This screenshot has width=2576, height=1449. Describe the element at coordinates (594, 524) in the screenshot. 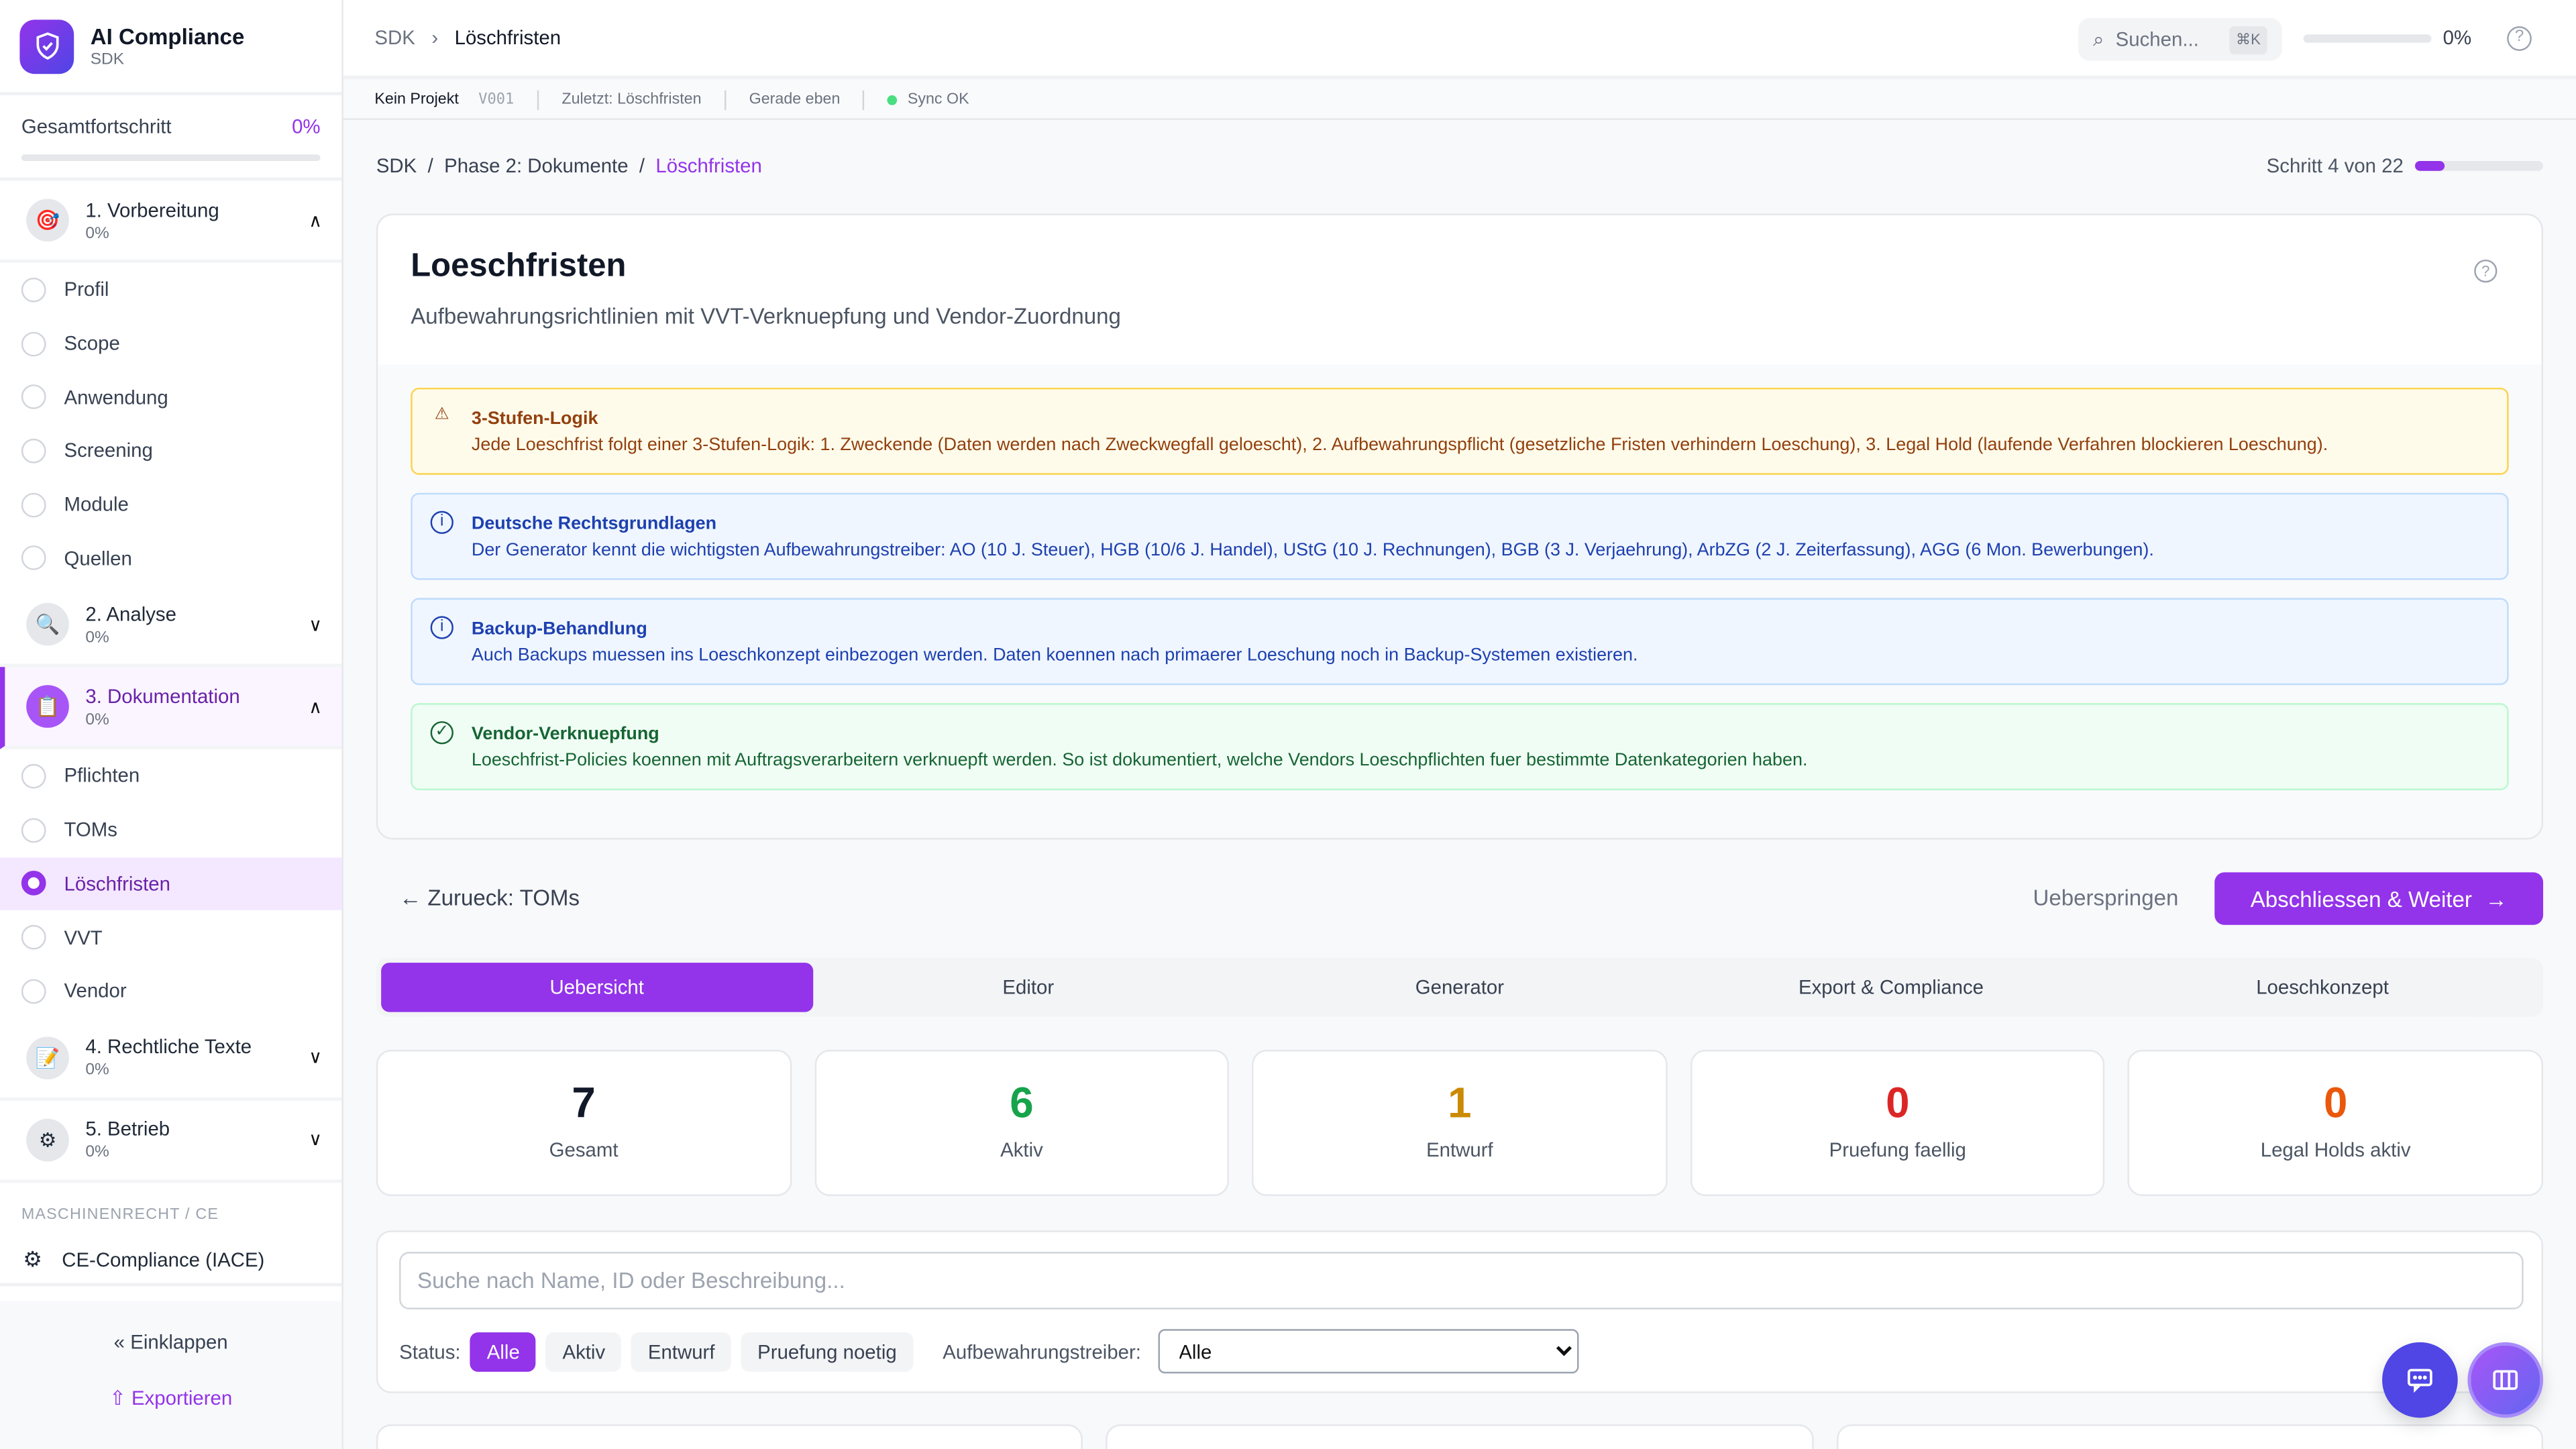

I see `alert-title: Deutsche Rechtsgrundlagen` at that location.